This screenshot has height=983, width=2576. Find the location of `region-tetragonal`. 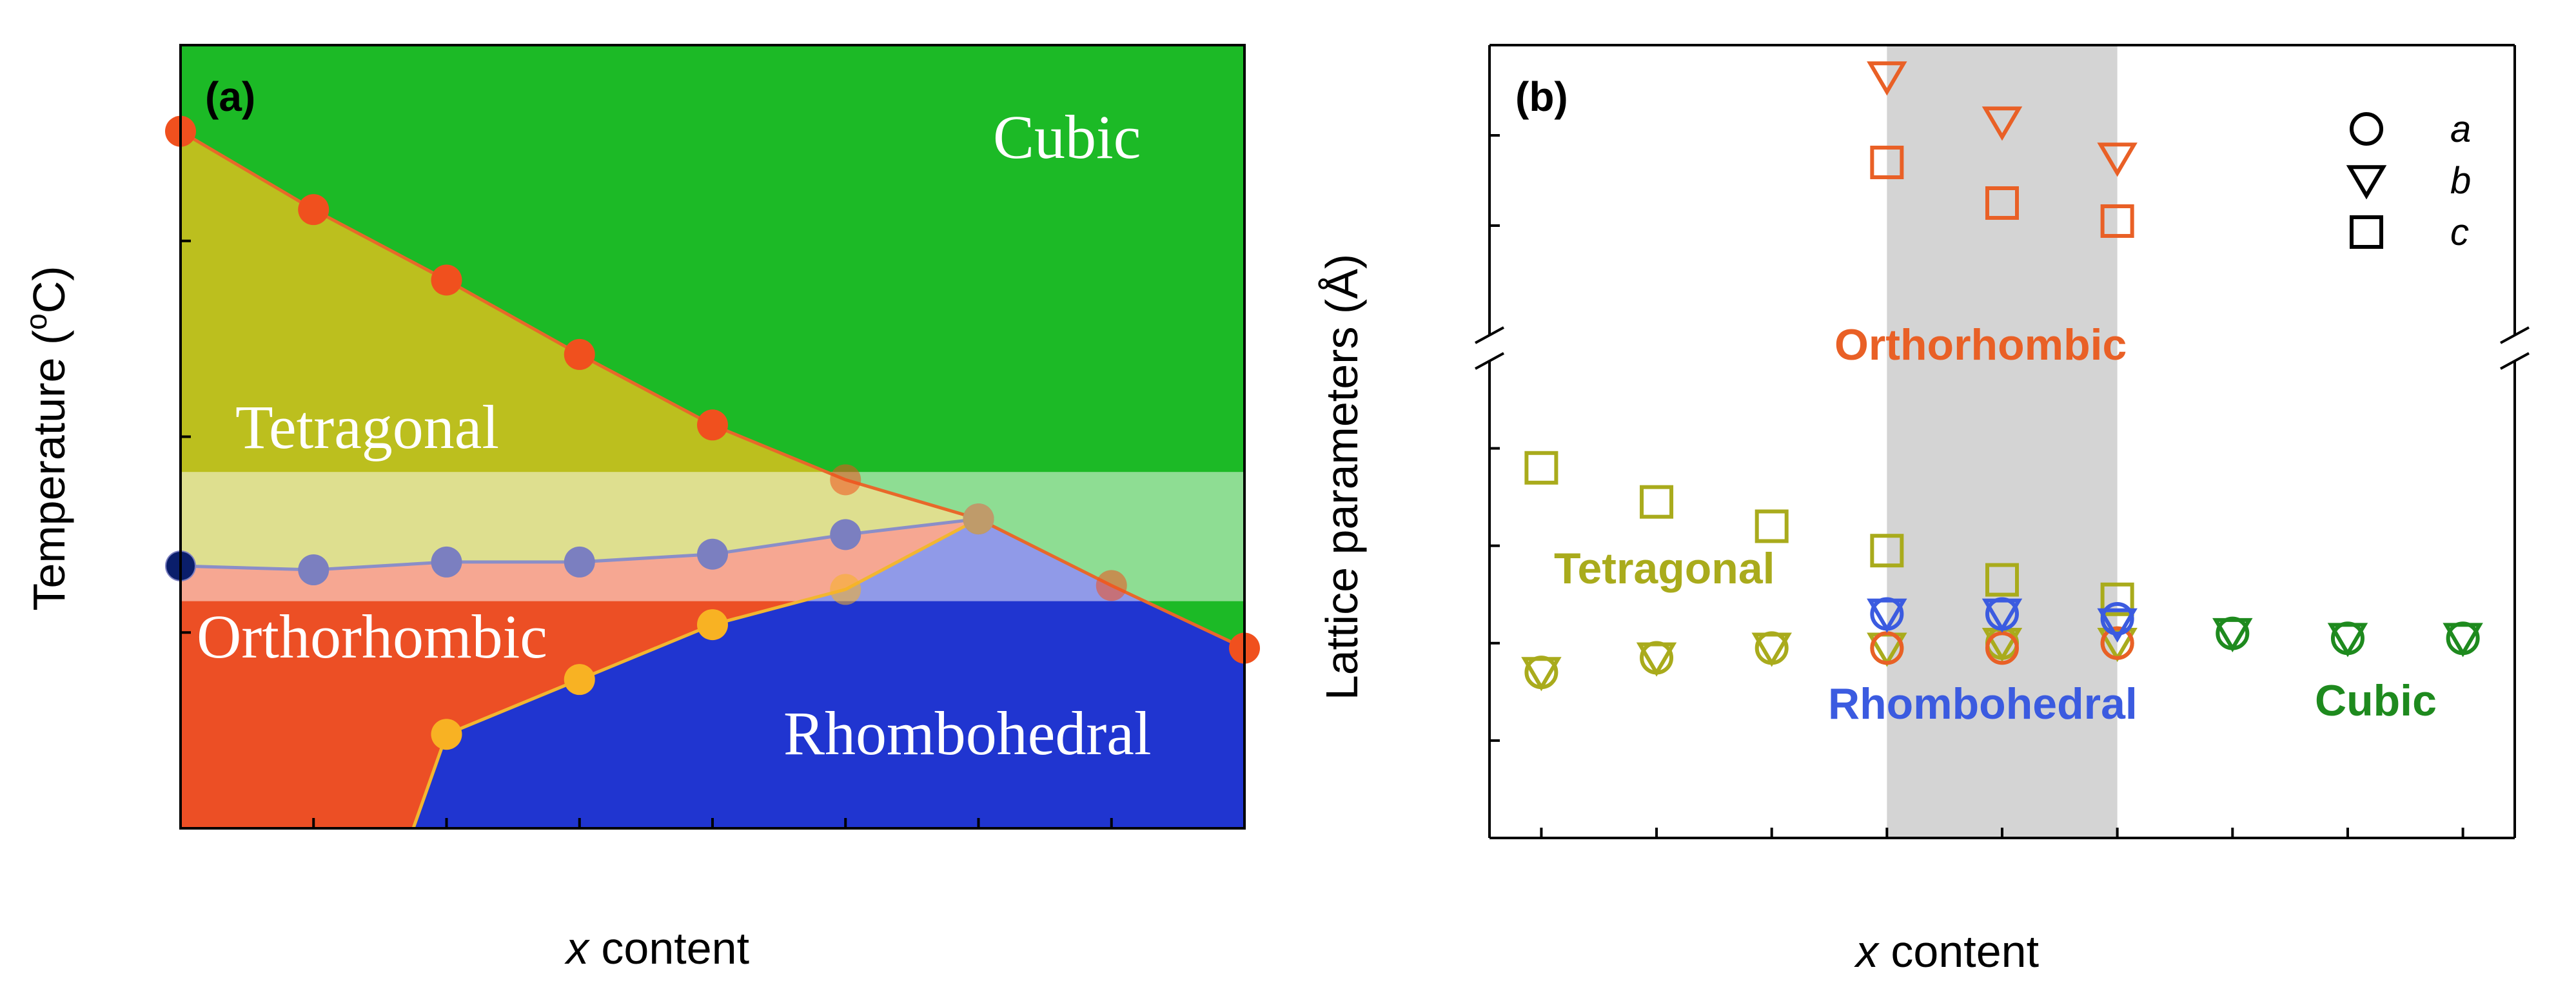

region-tetragonal is located at coordinates (580, 350).